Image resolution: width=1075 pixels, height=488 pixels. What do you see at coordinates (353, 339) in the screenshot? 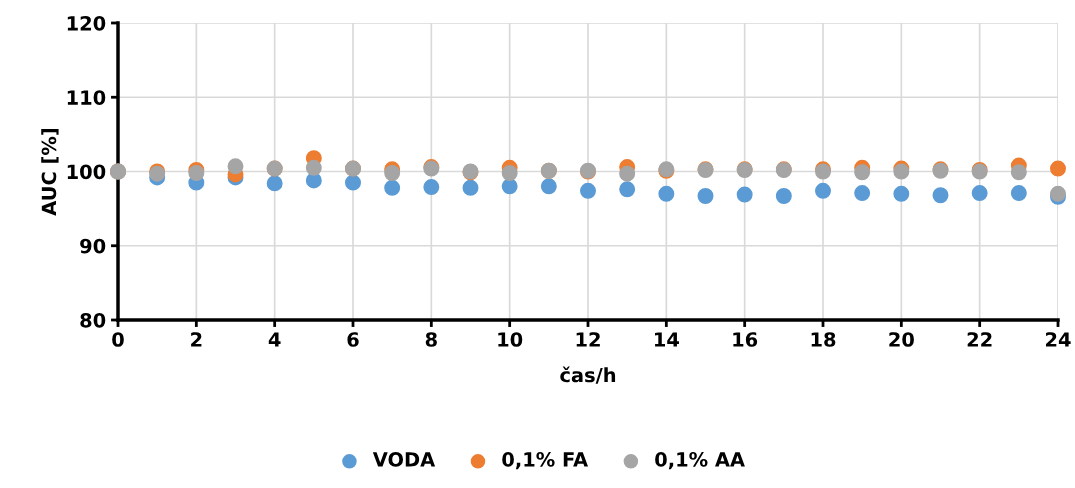
I see `x-tick-label: 6` at bounding box center [353, 339].